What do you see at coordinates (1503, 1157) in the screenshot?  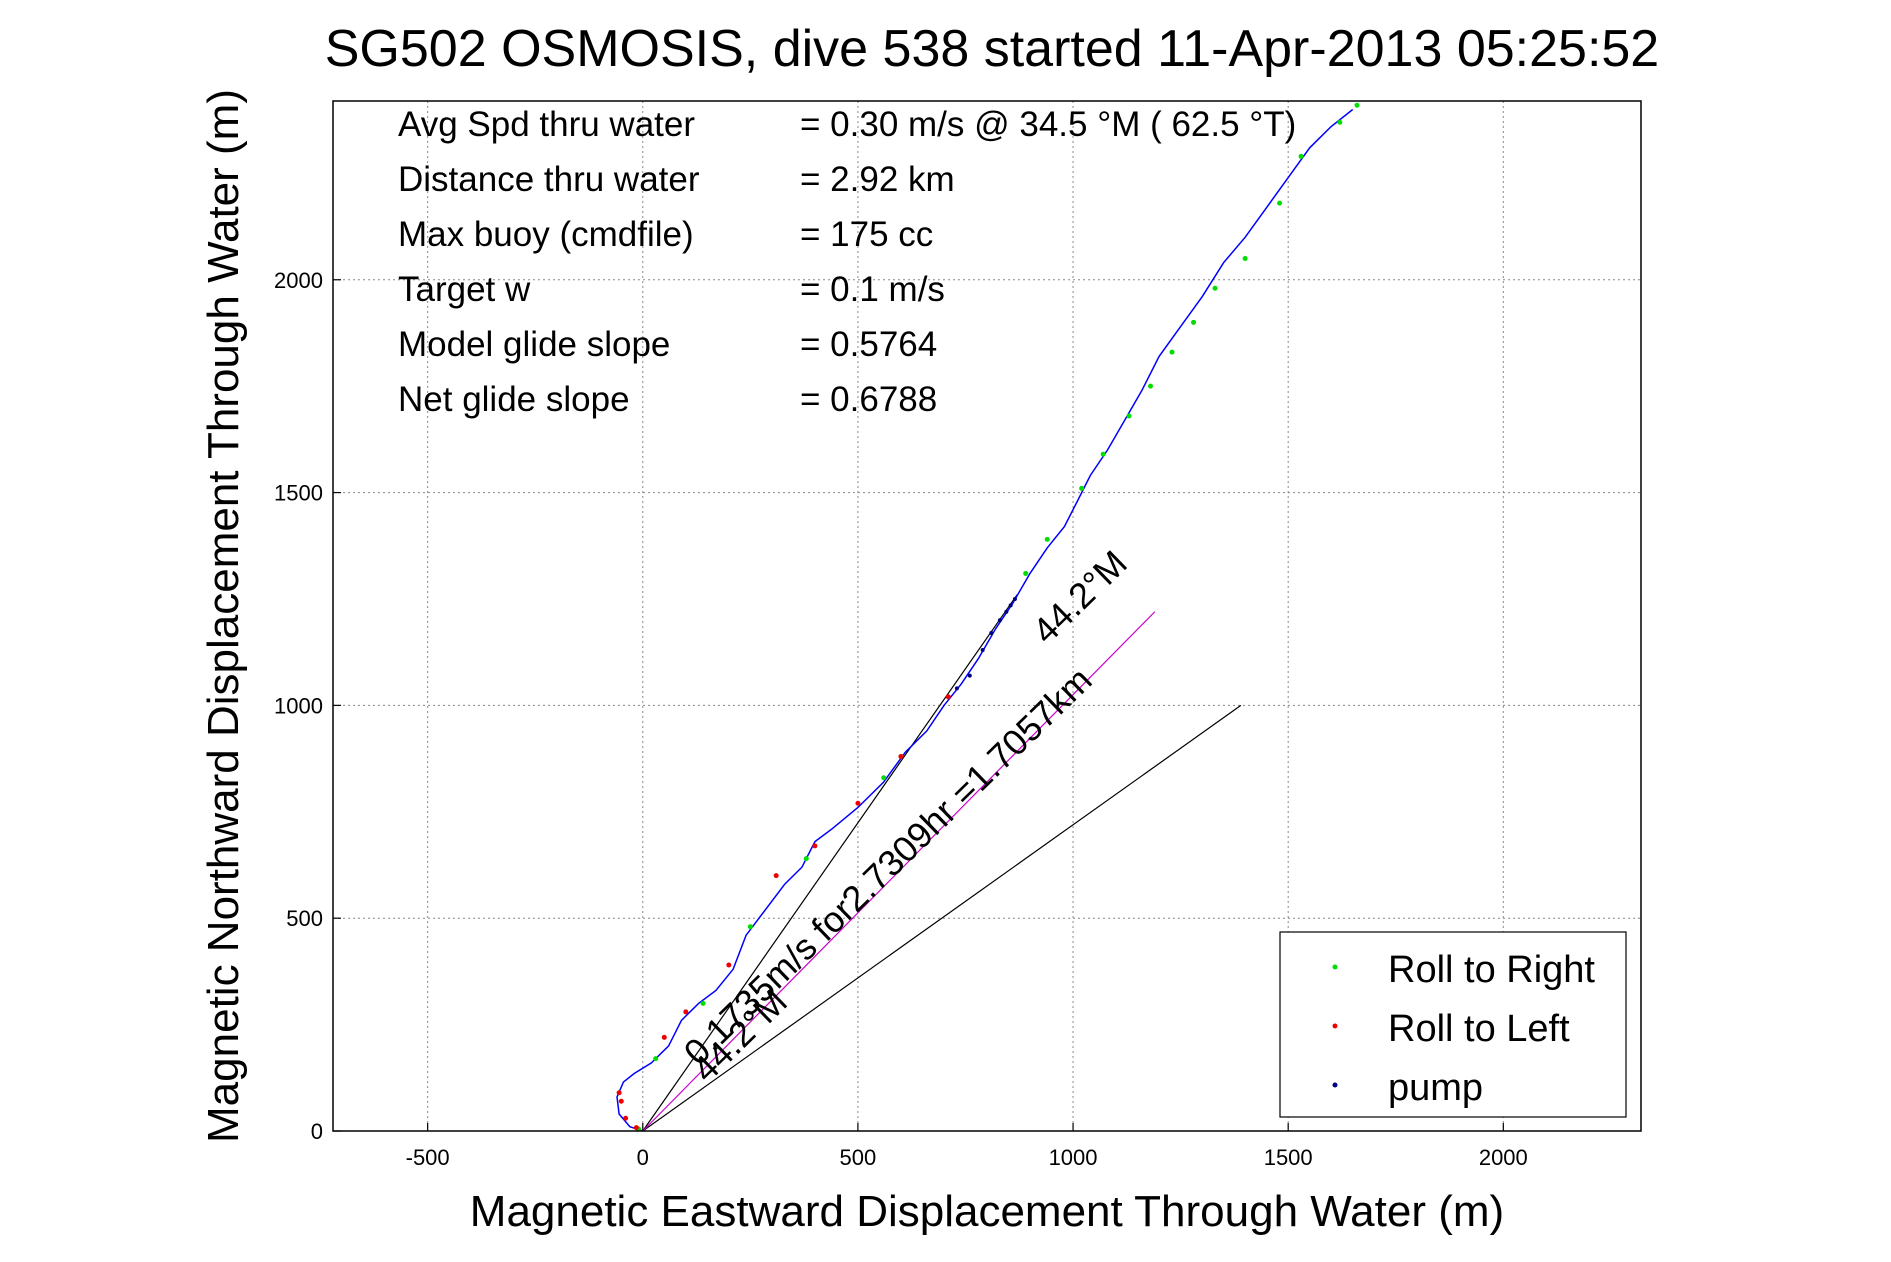 I see `x-tick-label: 2000` at bounding box center [1503, 1157].